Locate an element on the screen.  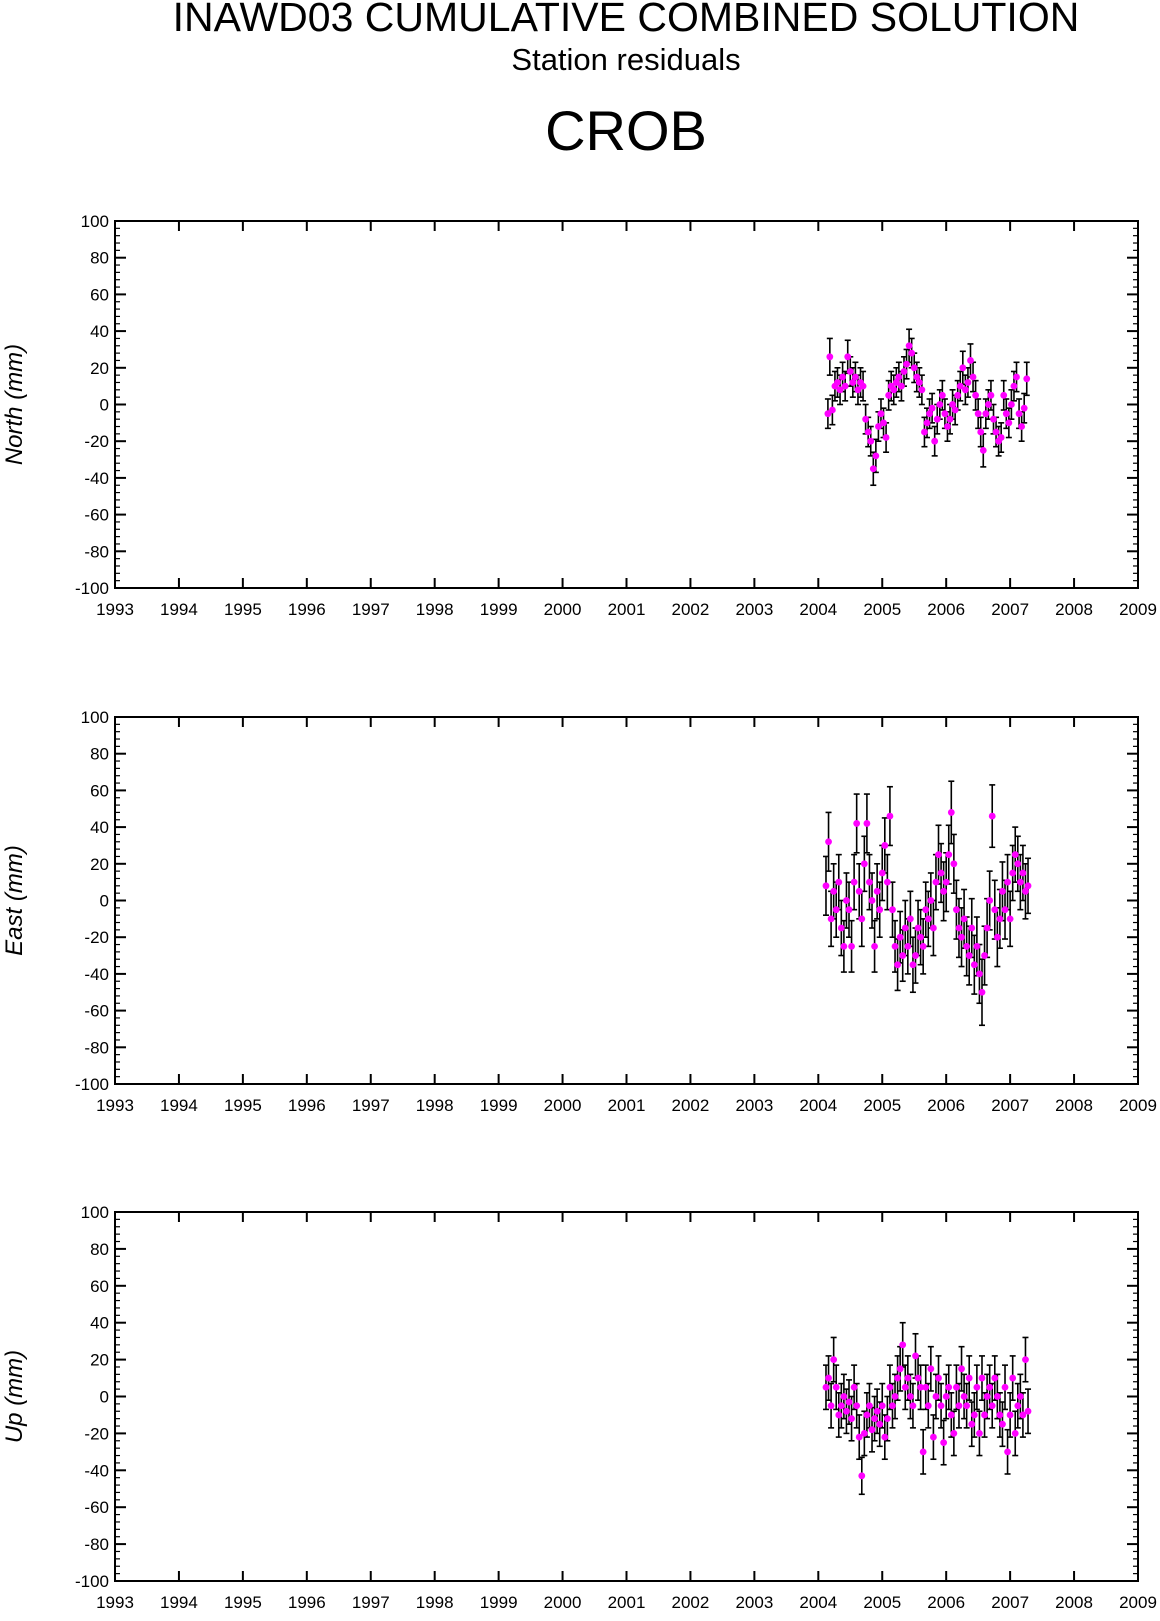
y-tick-label: 0 is located at coordinates (104, 901).